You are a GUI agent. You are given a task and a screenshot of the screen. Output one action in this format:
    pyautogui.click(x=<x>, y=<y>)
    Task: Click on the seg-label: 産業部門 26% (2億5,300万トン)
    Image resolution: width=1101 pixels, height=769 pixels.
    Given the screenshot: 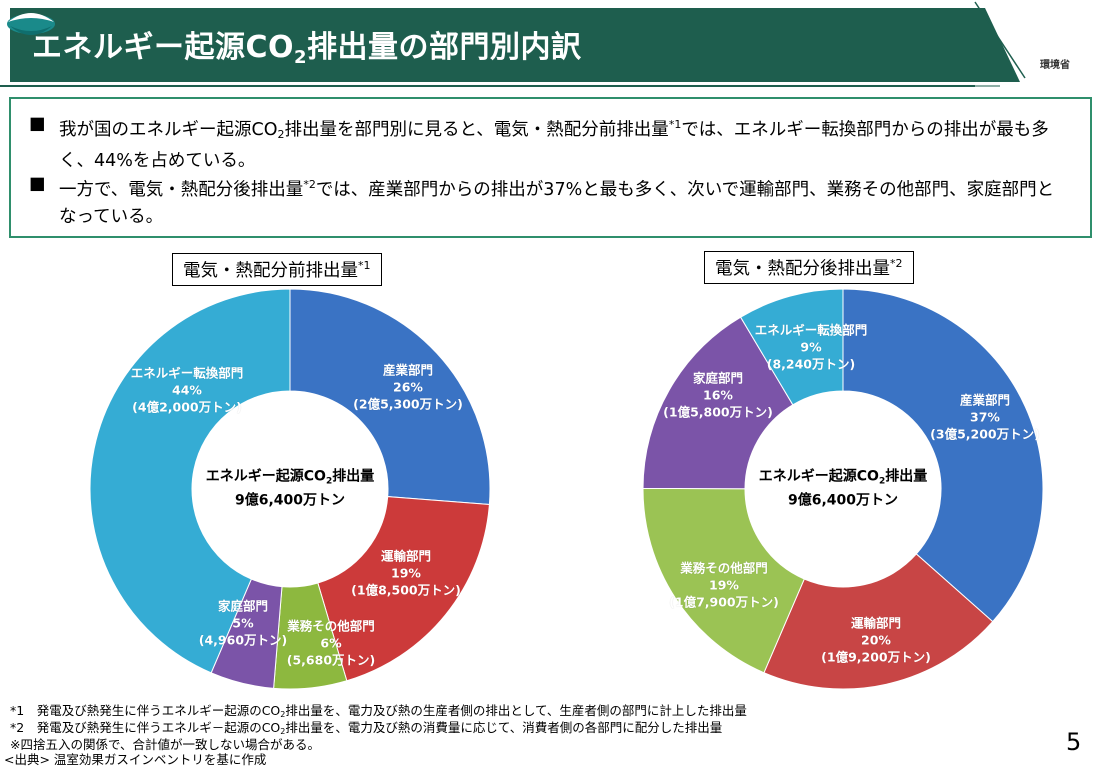 What is the action you would take?
    pyautogui.click(x=408, y=387)
    